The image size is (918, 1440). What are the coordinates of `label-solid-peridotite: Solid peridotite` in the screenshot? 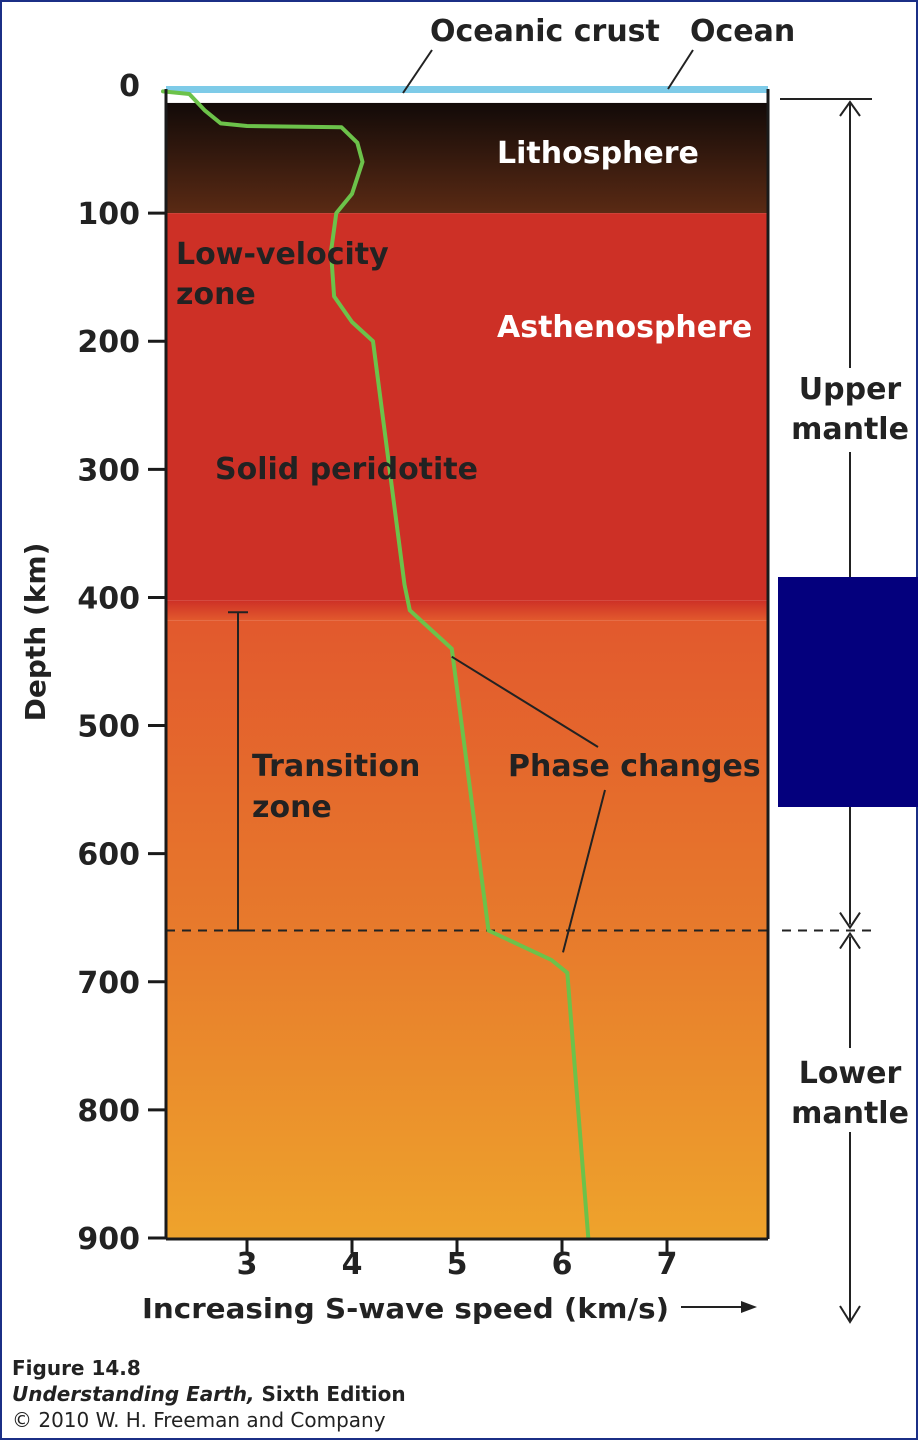 It's located at (346, 469).